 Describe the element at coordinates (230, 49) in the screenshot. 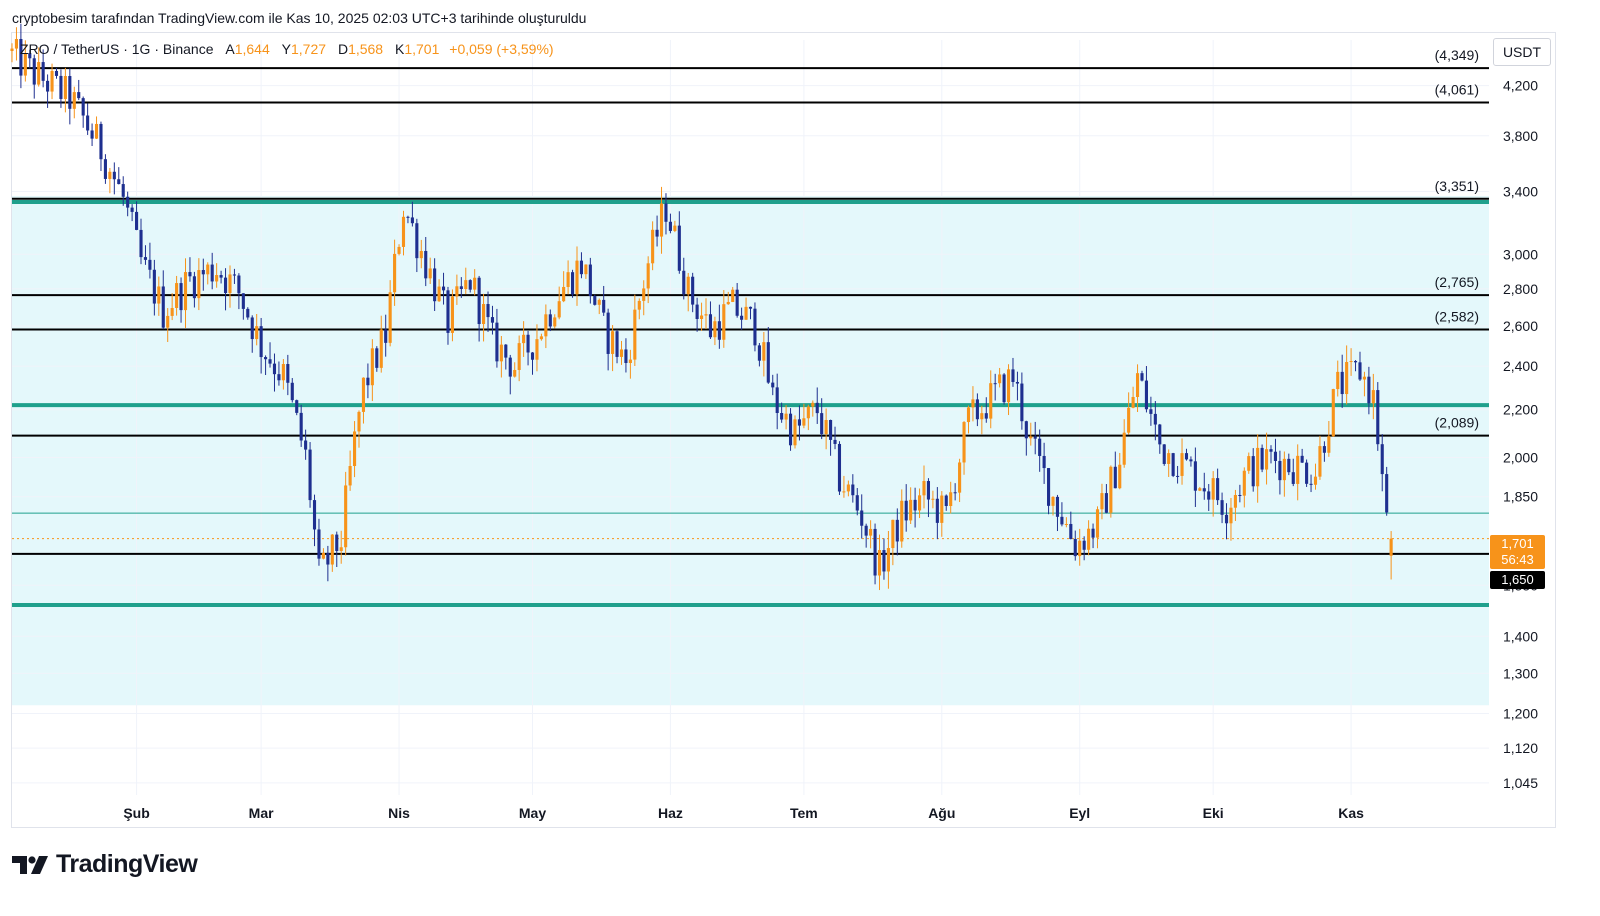

I see `open-label: A` at that location.